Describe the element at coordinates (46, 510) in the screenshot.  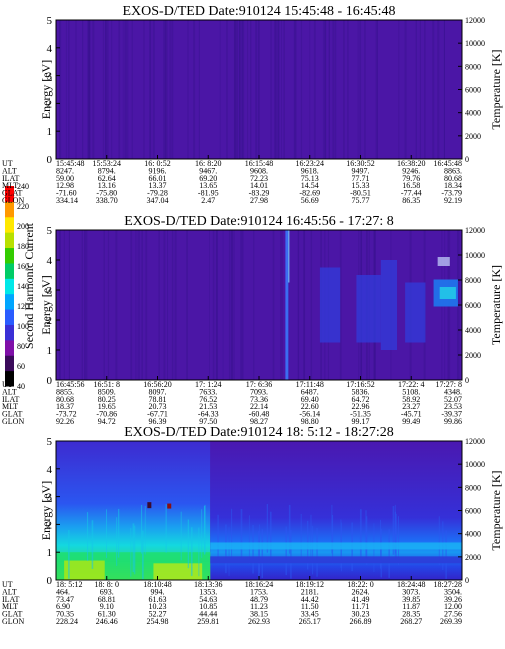
I see `y-axis-label: Energy [eV]` at that location.